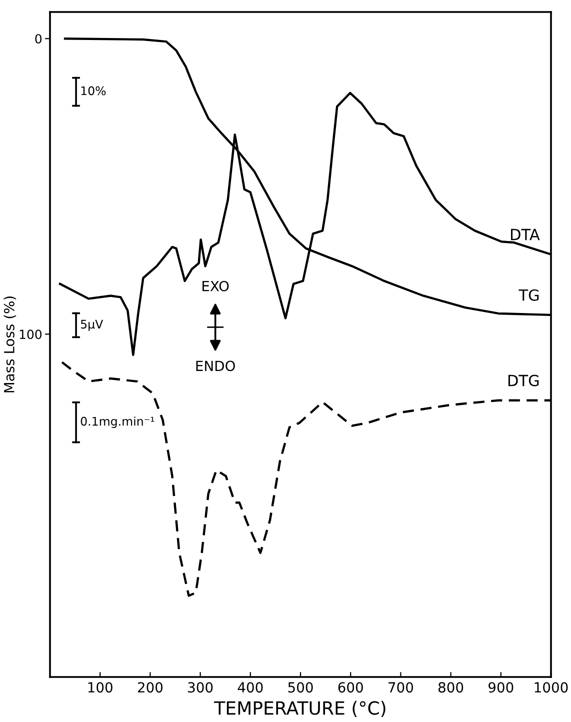 The height and width of the screenshot is (722, 571). What do you see at coordinates (92, 325) in the screenshot?
I see `annotation: 5μV` at bounding box center [92, 325].